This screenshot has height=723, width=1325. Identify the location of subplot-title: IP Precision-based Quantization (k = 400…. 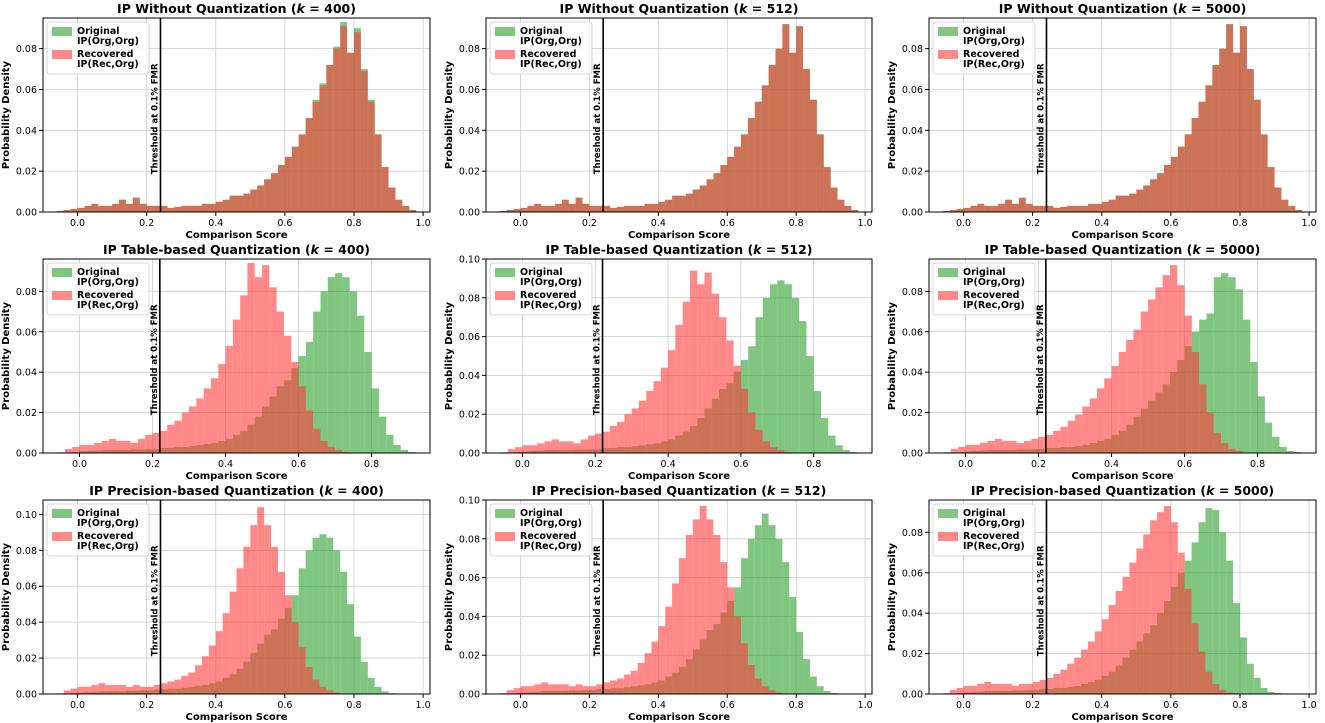
(236, 490).